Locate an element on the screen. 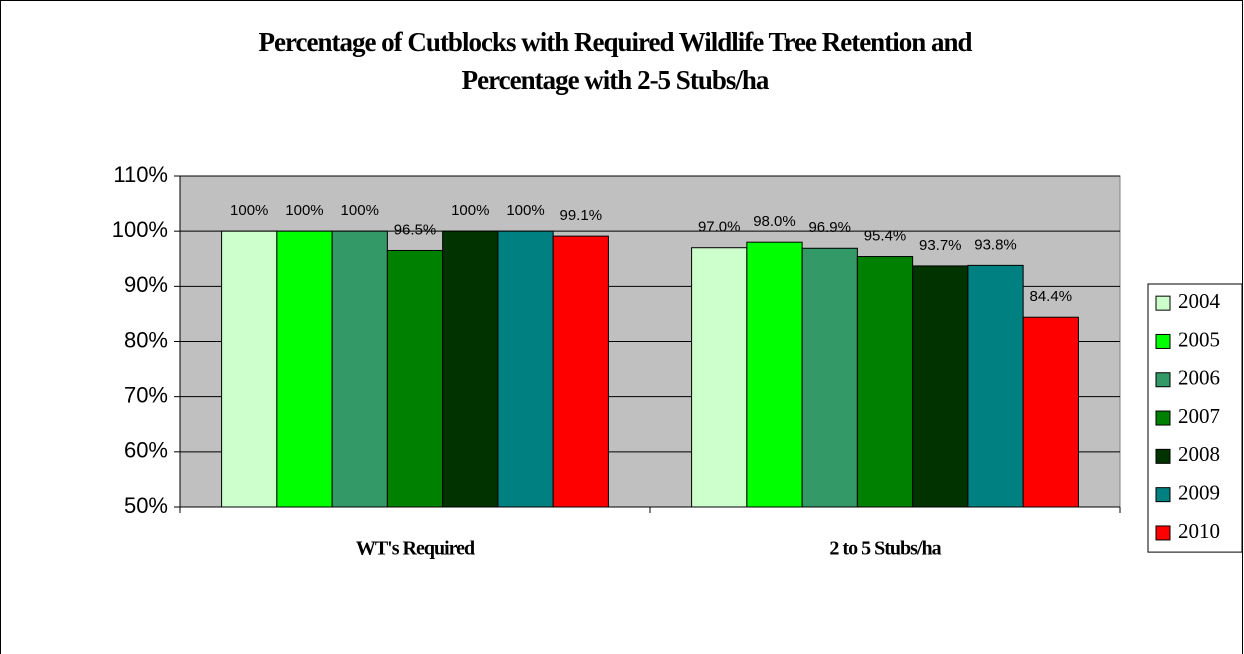  legend-label: 2007 is located at coordinates (1199, 416).